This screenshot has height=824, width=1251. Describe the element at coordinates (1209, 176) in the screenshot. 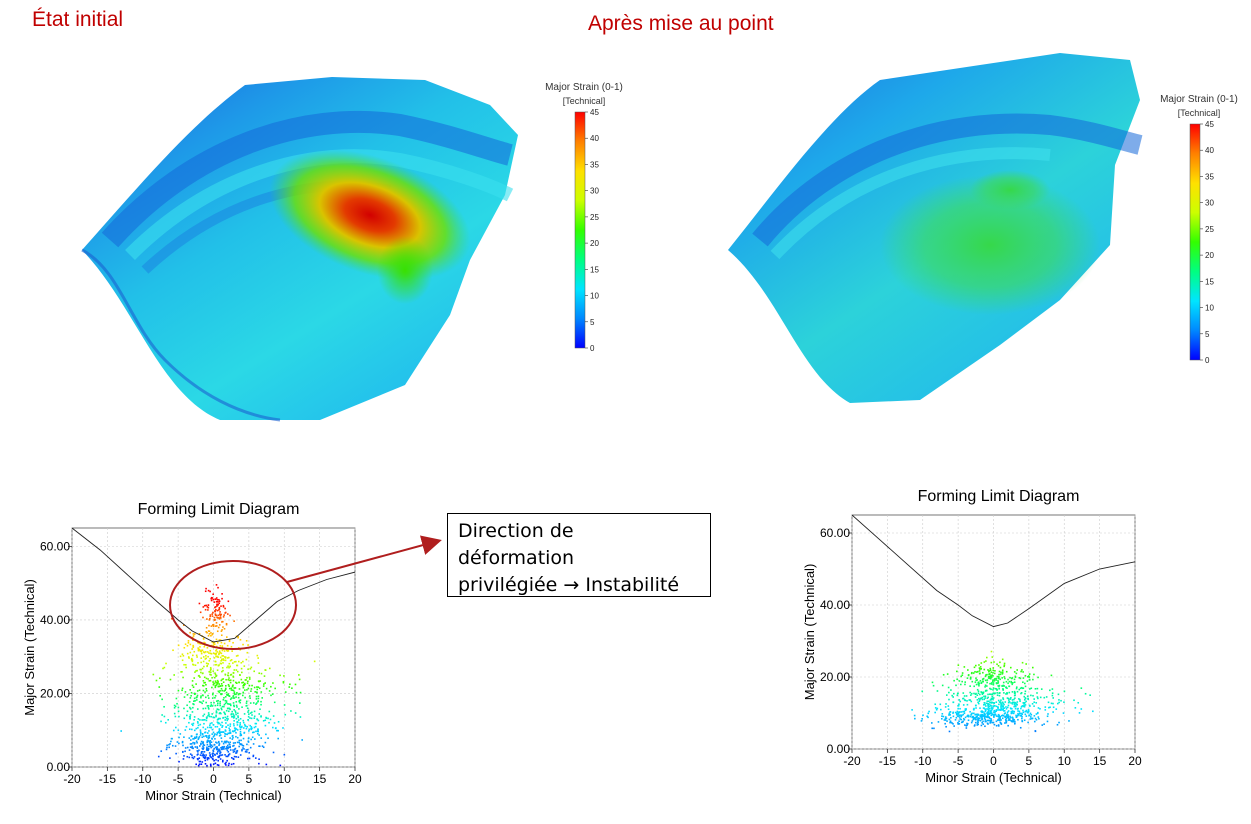

I see `legend-tick-label: 35` at that location.